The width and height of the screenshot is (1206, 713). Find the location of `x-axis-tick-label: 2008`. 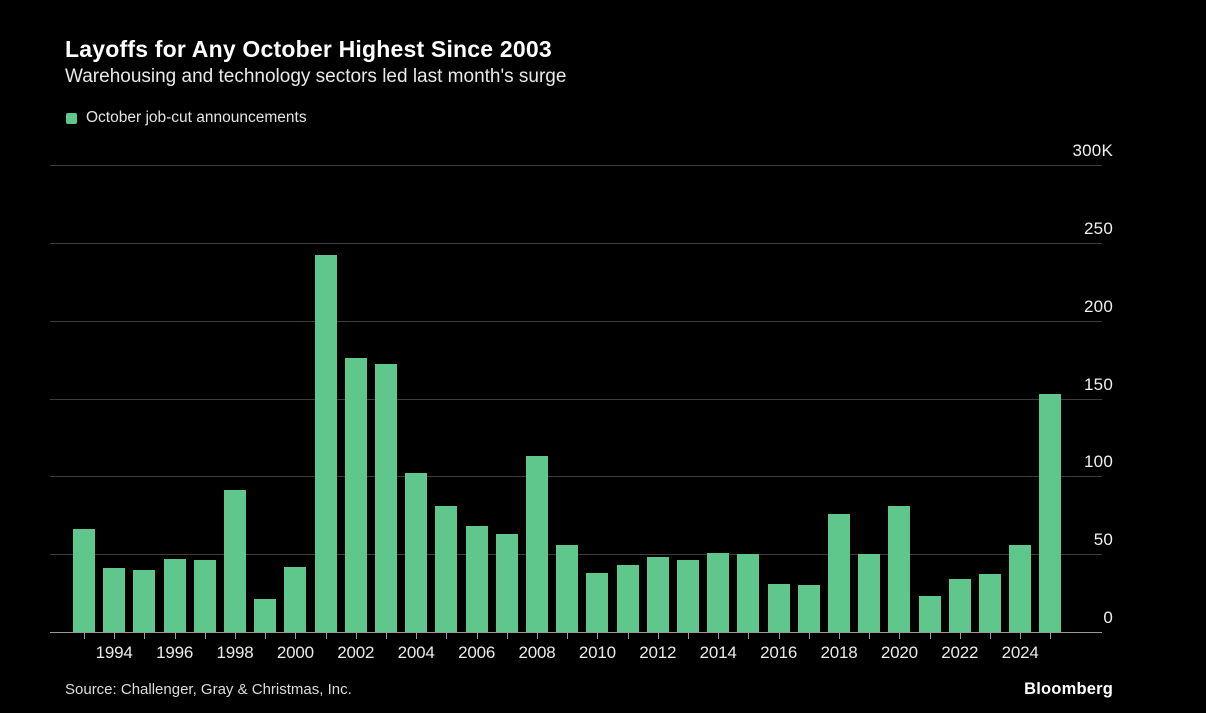

x-axis-tick-label: 2008 is located at coordinates (537, 652).